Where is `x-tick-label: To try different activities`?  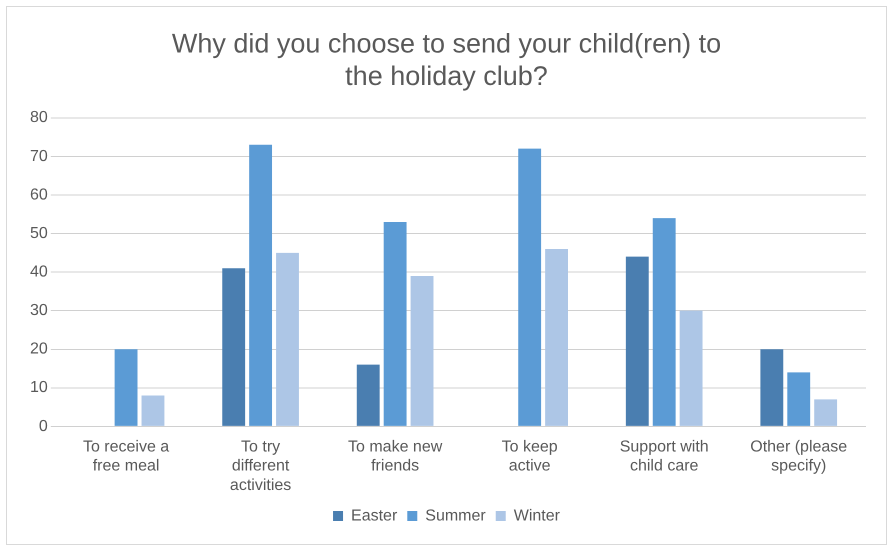
x-tick-label: To try different activities is located at coordinates (261, 466).